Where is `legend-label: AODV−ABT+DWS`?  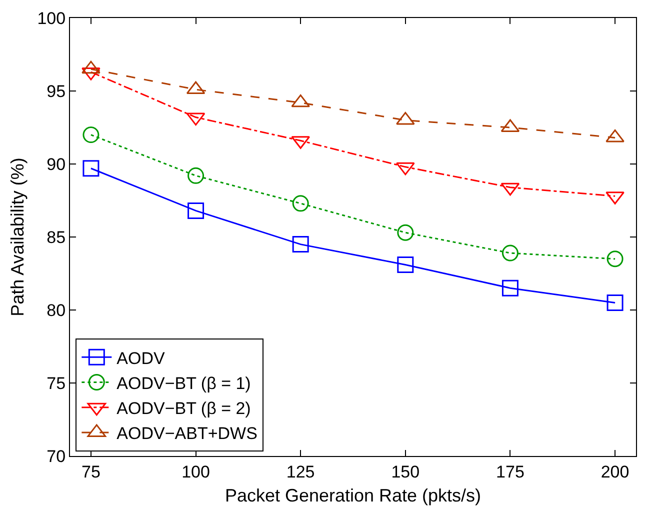
legend-label: AODV−ABT+DWS is located at coordinates (187, 434).